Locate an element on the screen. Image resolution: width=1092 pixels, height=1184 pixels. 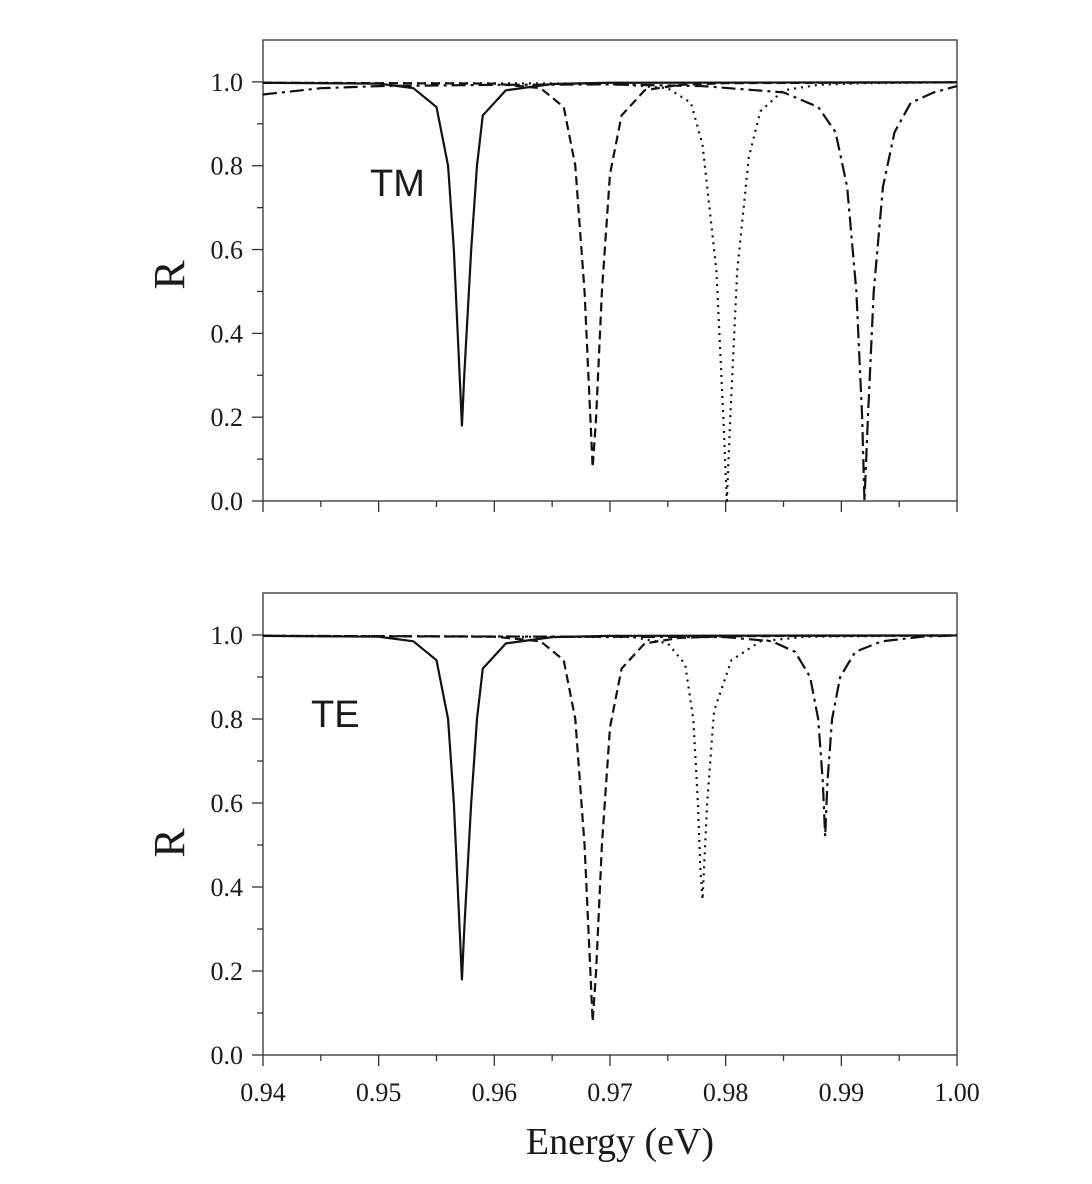
tm-y-tick-label: 0.2 is located at coordinates (227, 417).